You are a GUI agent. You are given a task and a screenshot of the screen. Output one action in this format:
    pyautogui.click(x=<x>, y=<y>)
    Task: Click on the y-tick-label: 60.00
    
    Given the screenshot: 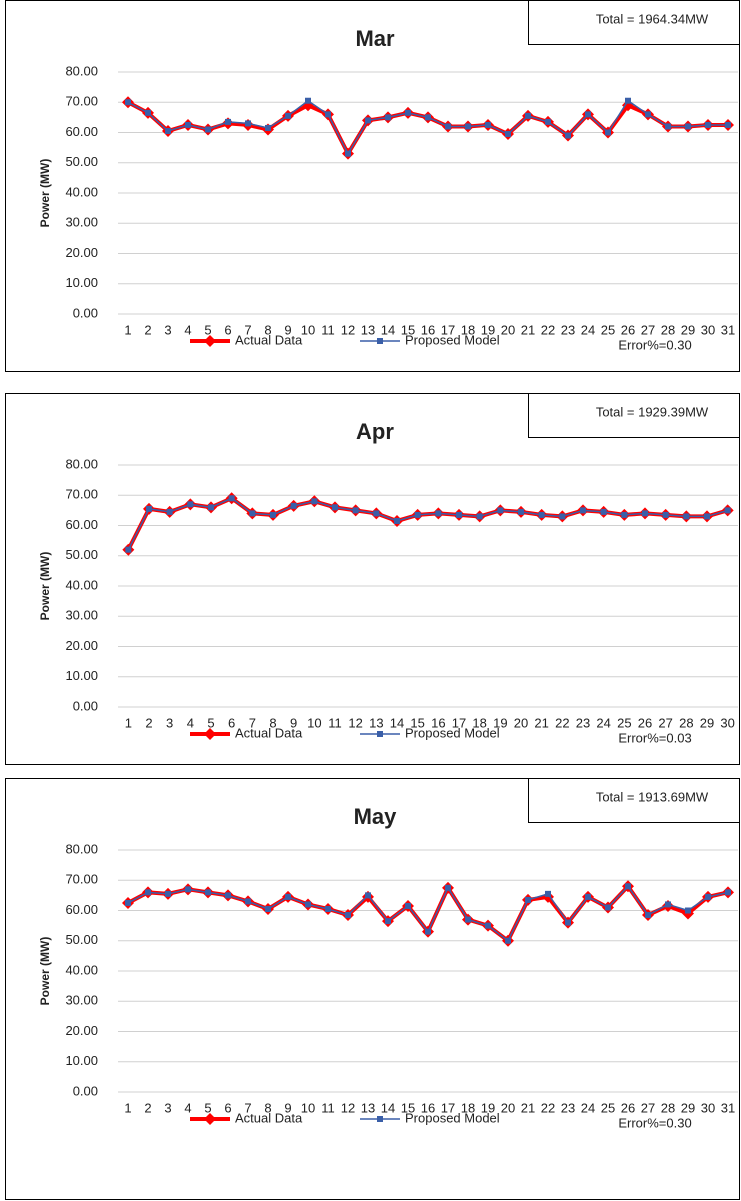 What is the action you would take?
    pyautogui.click(x=81, y=909)
    